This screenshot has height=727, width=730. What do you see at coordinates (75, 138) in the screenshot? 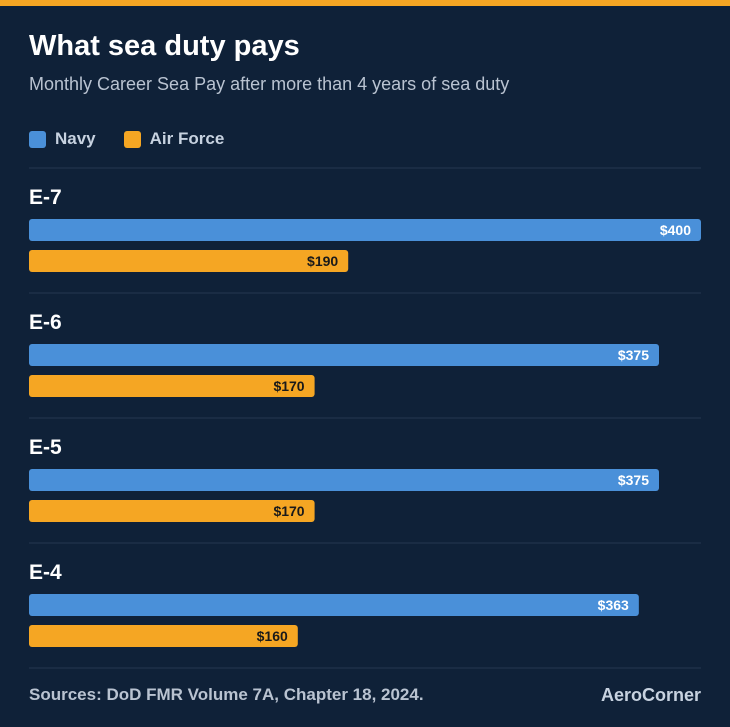
I see `legend-label-navy: Navy` at bounding box center [75, 138].